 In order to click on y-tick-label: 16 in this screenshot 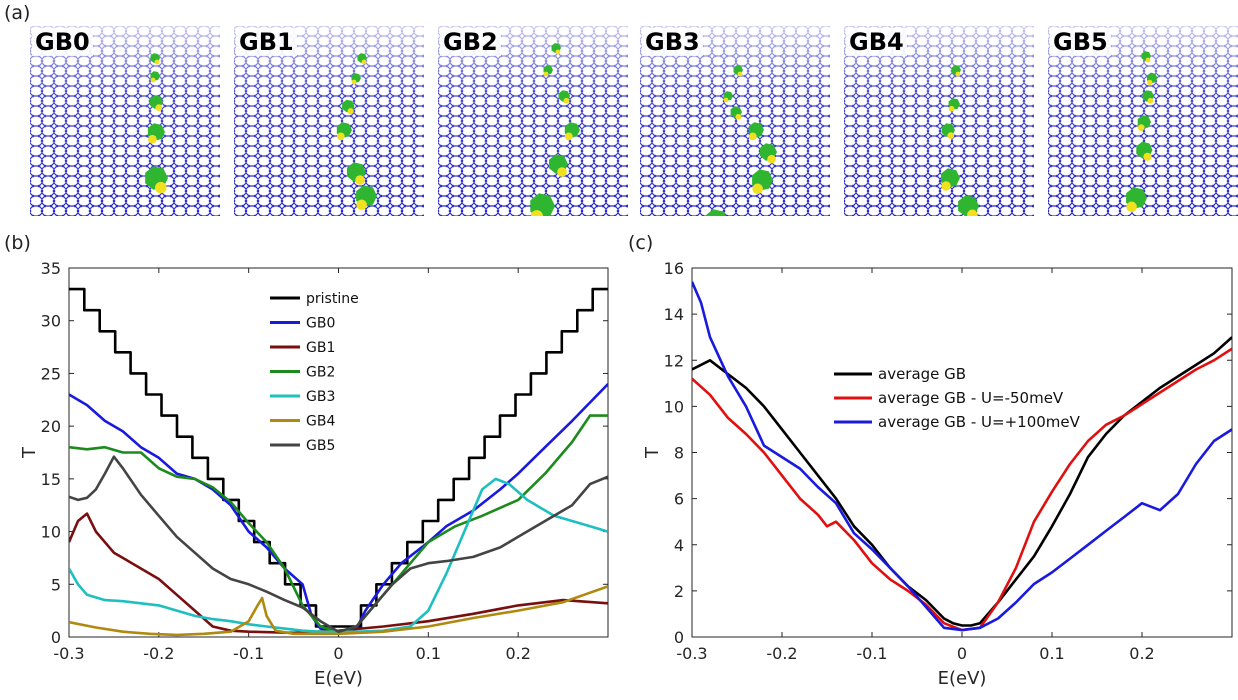, I will do `click(674, 268)`.